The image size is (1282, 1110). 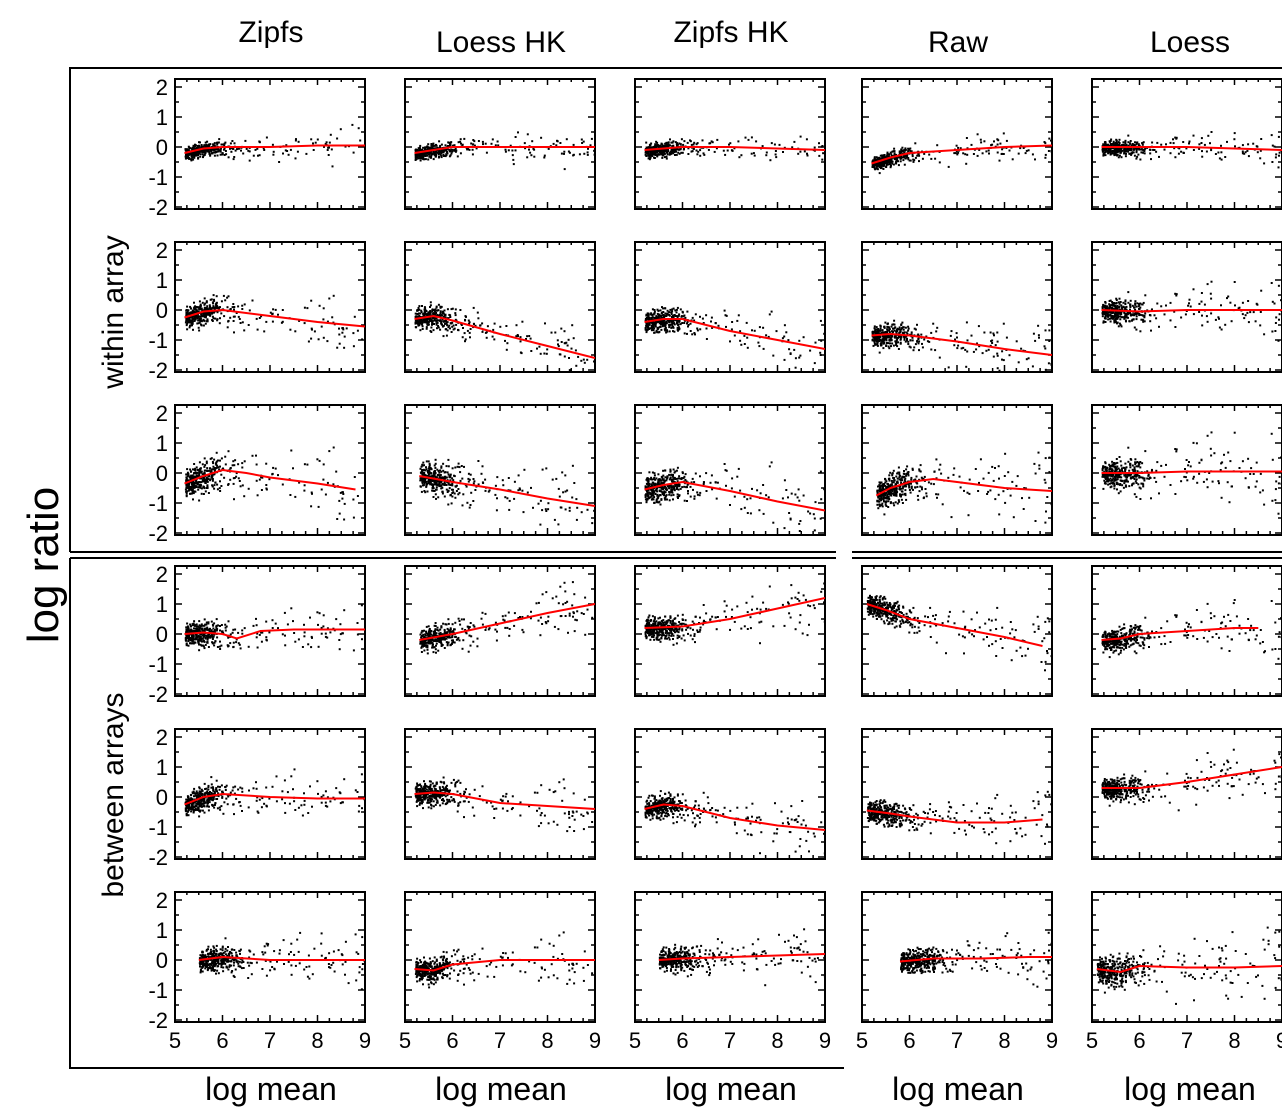 I want to click on scatter-points, so click(x=1191, y=150).